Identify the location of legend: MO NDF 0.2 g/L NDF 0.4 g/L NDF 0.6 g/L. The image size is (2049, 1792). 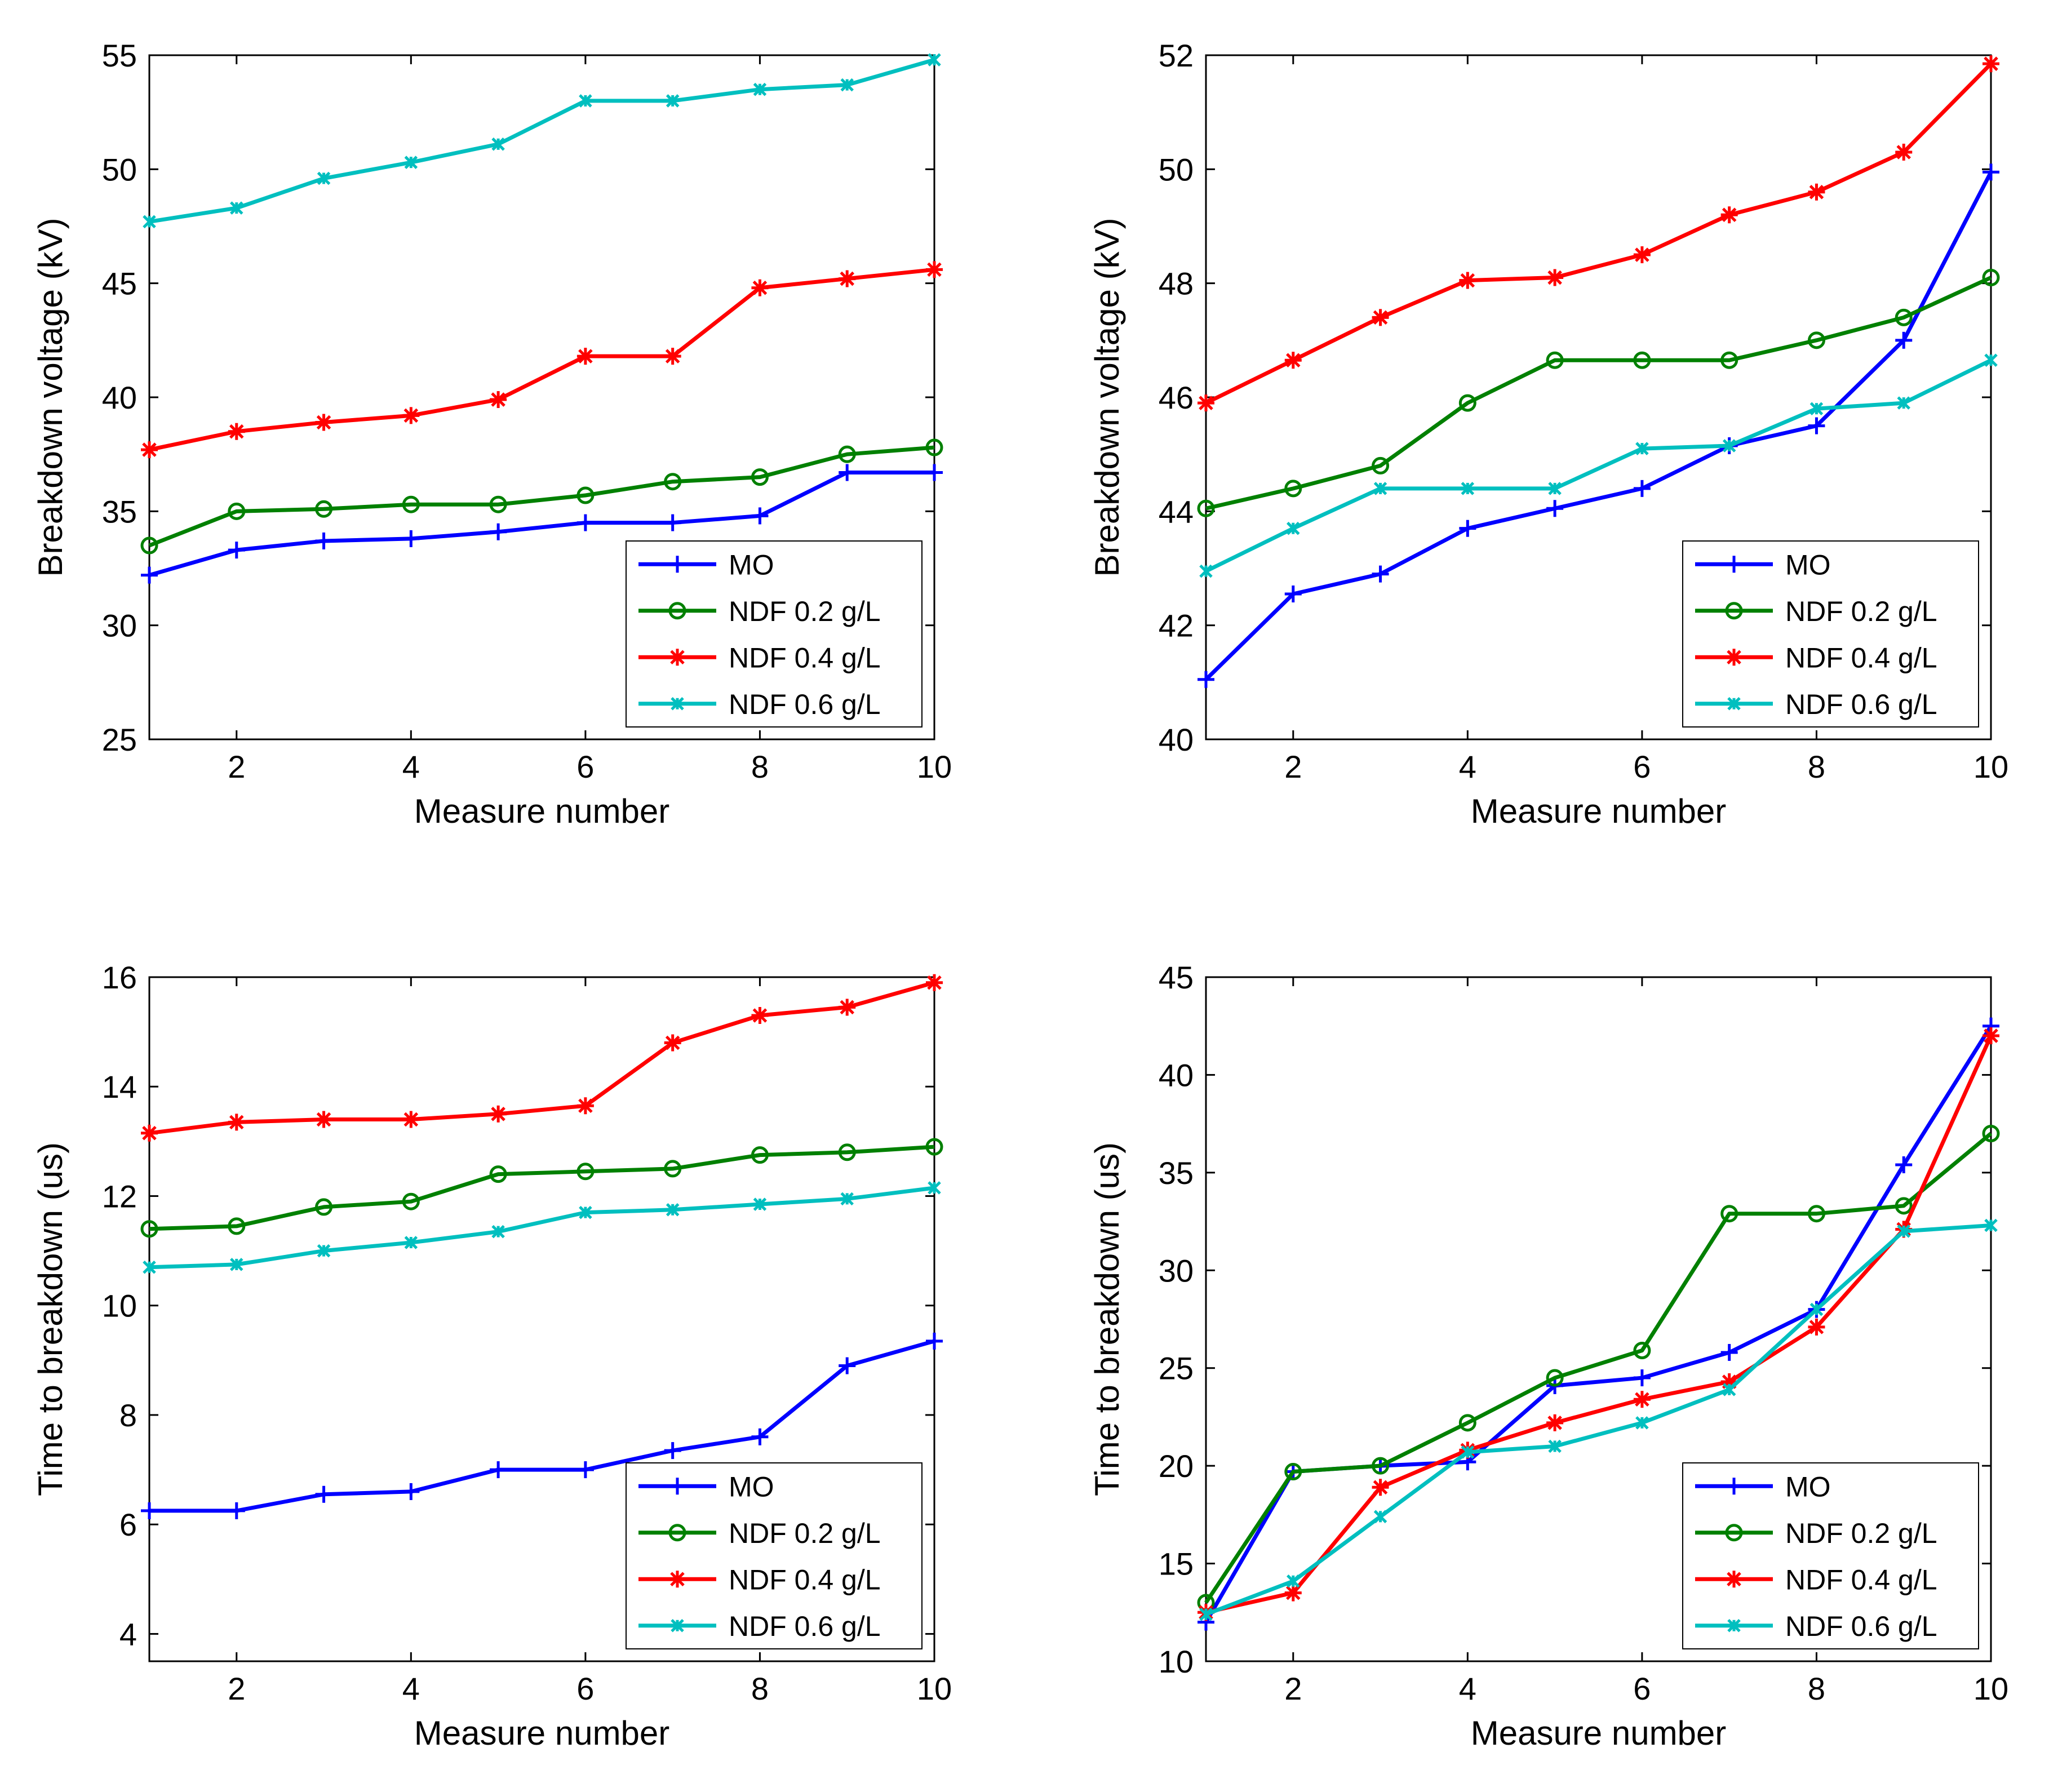
(1831, 634).